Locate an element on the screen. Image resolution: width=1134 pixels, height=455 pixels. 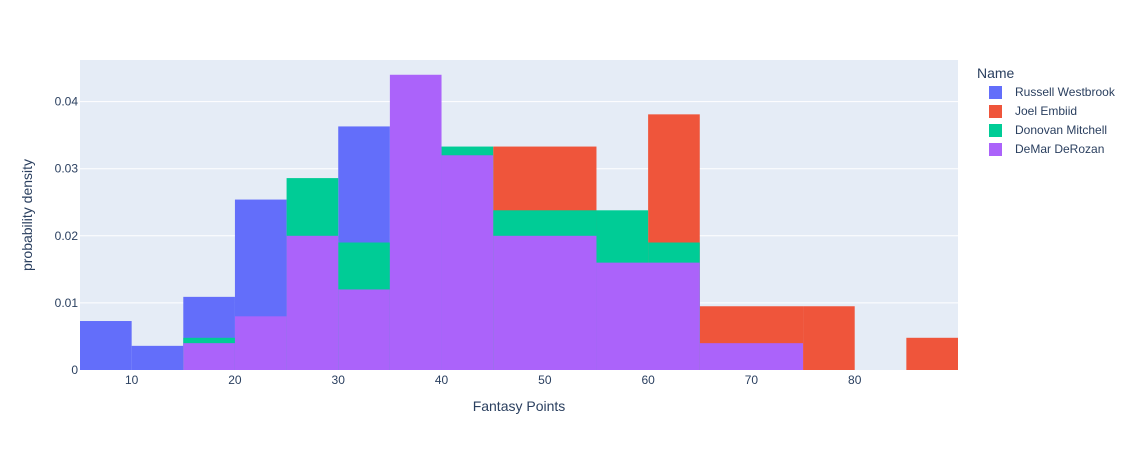
legend-label: Russell Westbrook is located at coordinates (1065, 92).